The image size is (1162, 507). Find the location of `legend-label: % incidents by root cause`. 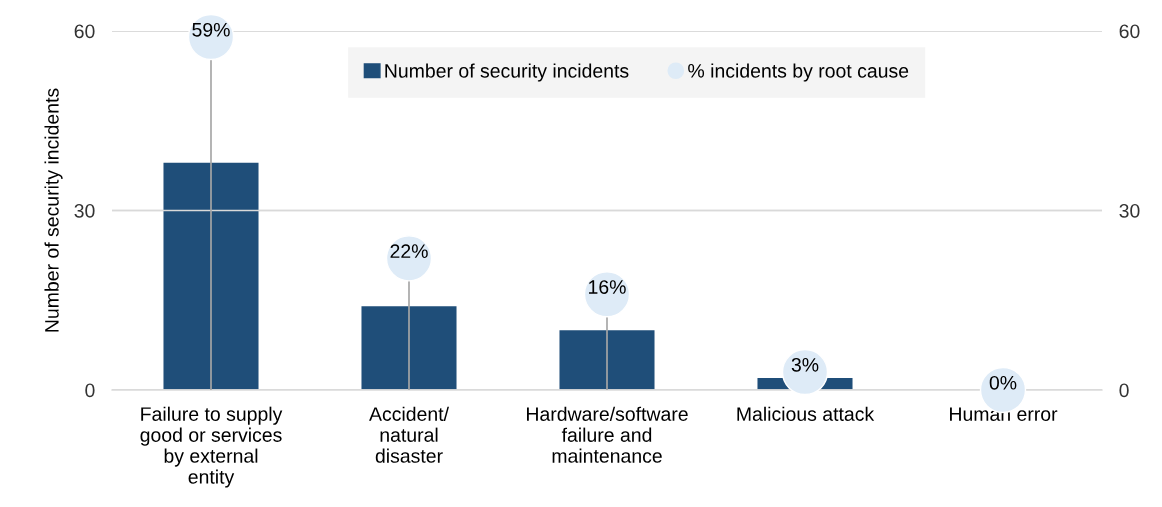

legend-label: % incidents by root cause is located at coordinates (798, 72).